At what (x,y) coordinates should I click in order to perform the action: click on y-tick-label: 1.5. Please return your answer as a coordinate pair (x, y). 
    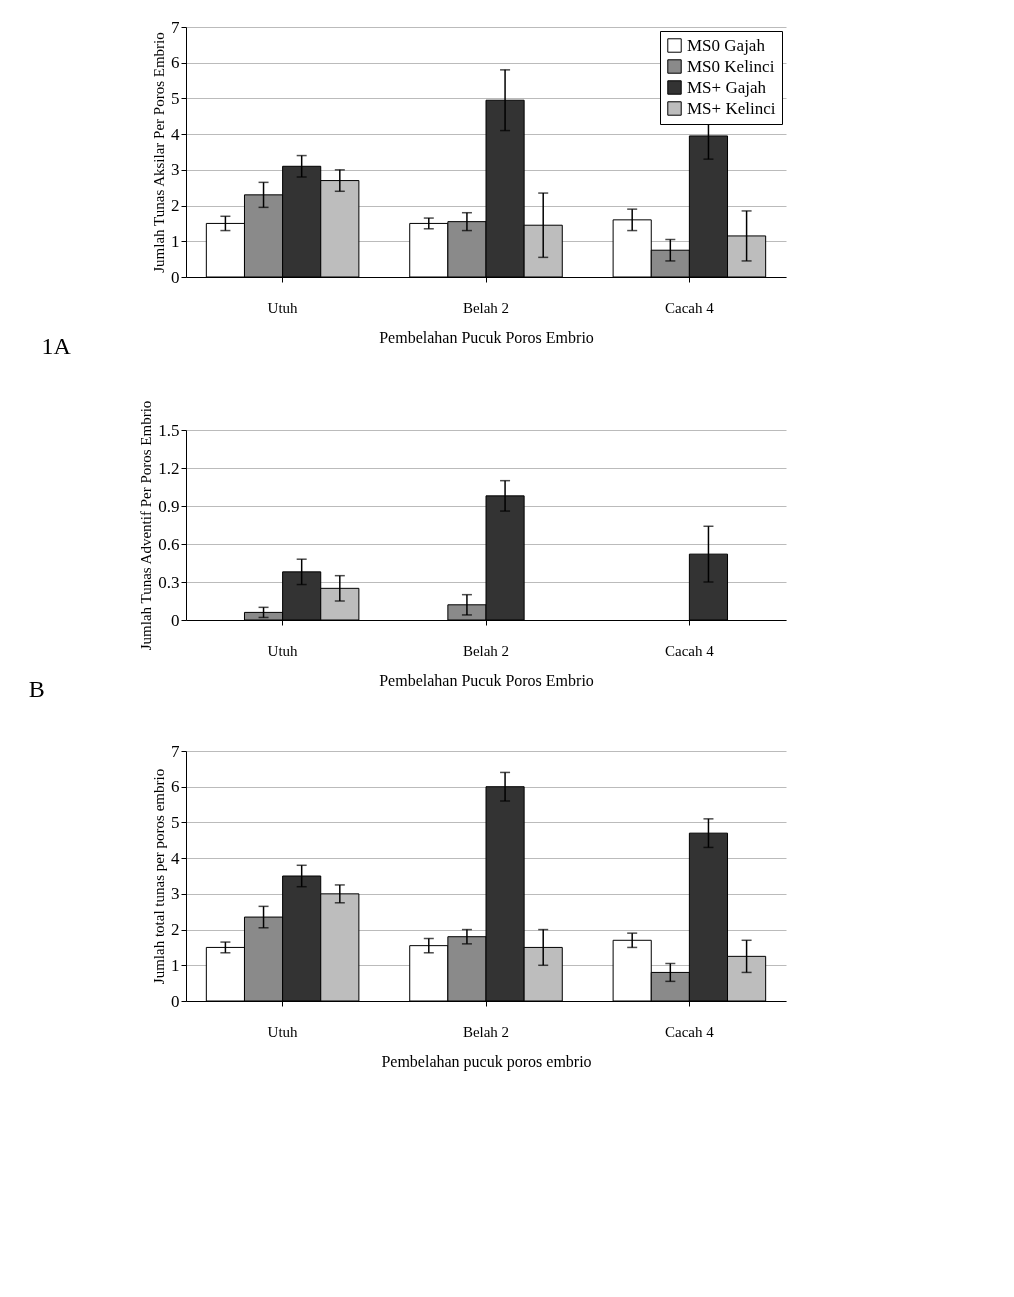
    Looking at the image, I should click on (169, 430).